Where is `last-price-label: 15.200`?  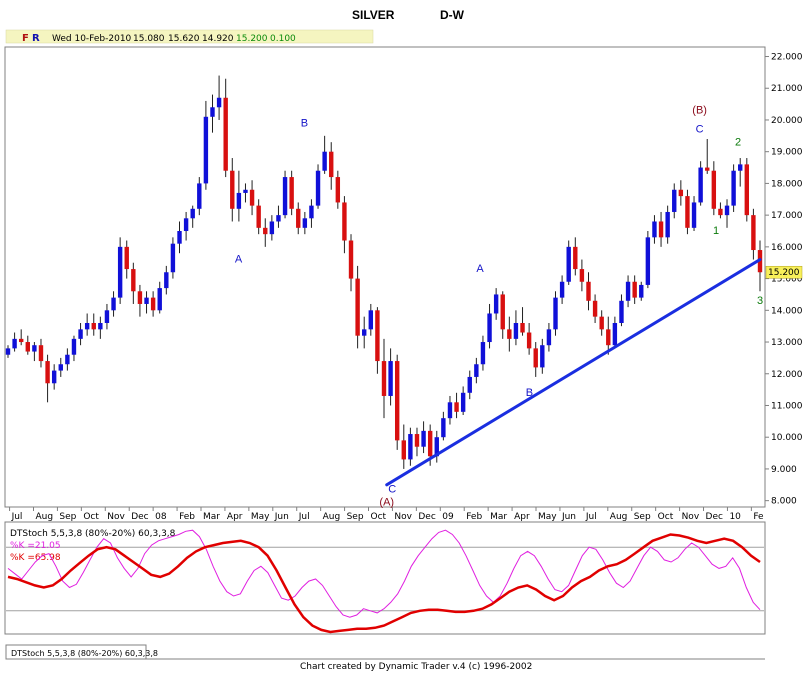 last-price-label: 15.200 is located at coordinates (784, 273).